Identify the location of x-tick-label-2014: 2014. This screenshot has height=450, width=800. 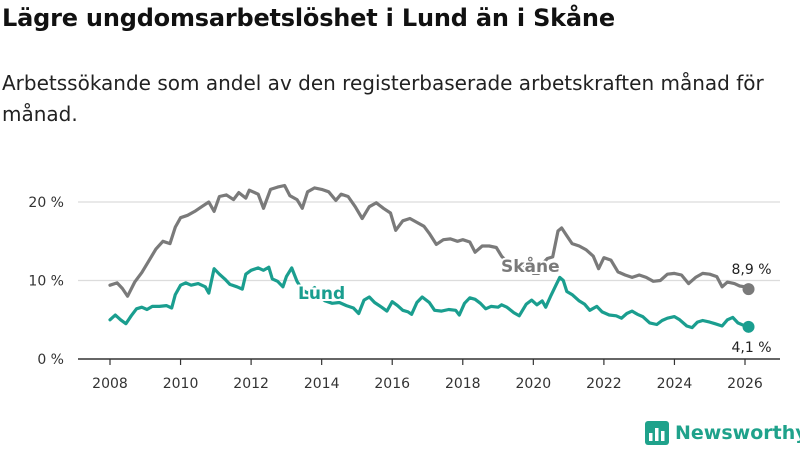
(322, 384).